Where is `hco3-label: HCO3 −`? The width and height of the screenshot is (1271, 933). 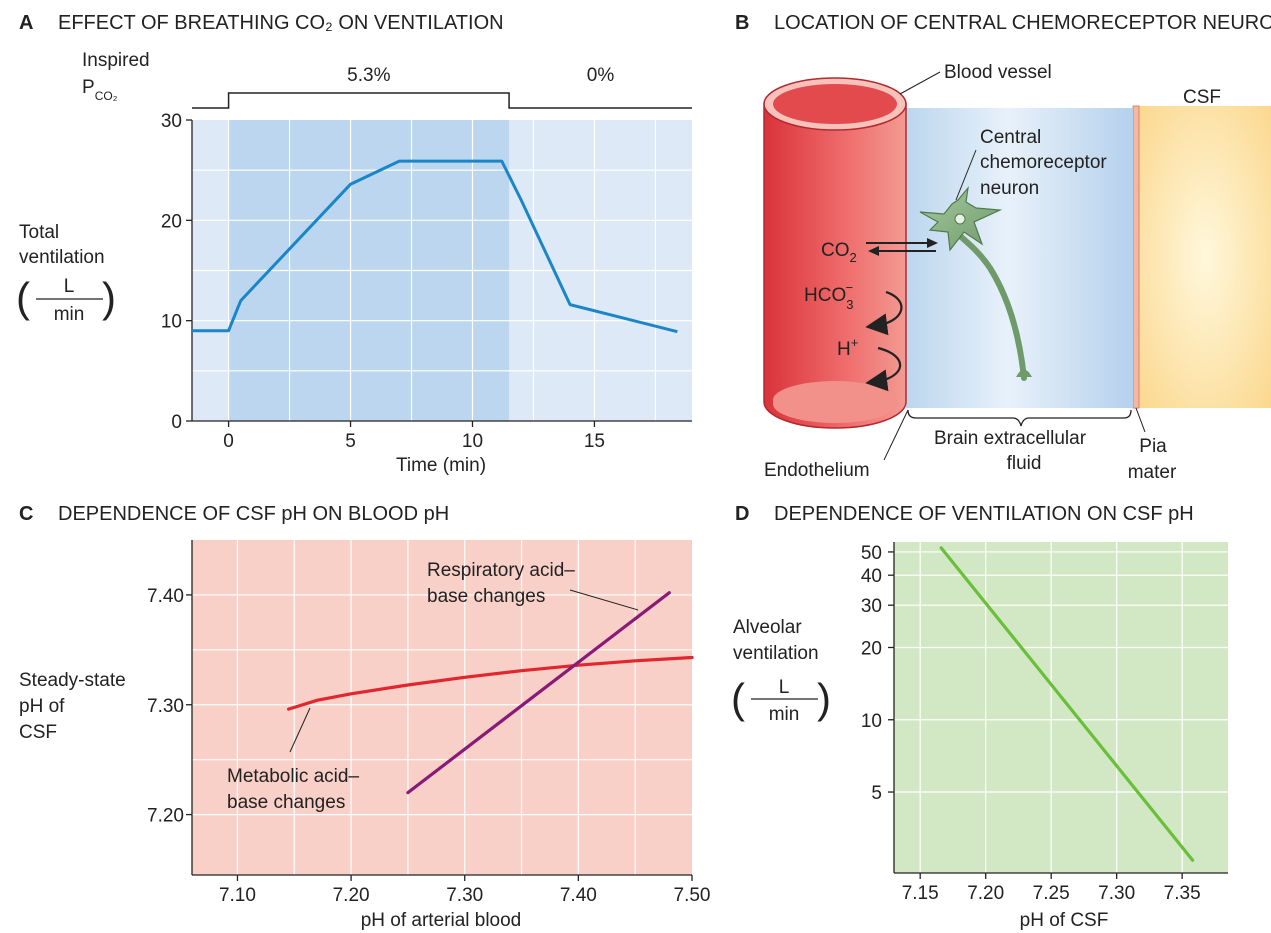 hco3-label: HCO3 − is located at coordinates (828, 296).